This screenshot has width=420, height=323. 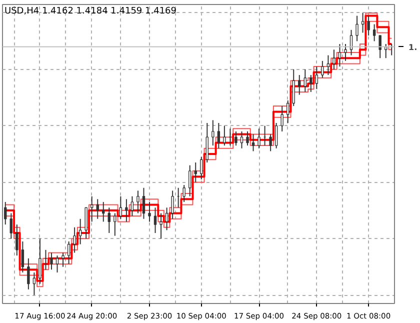 I want to click on ref-line-label: 1., so click(x=413, y=47).